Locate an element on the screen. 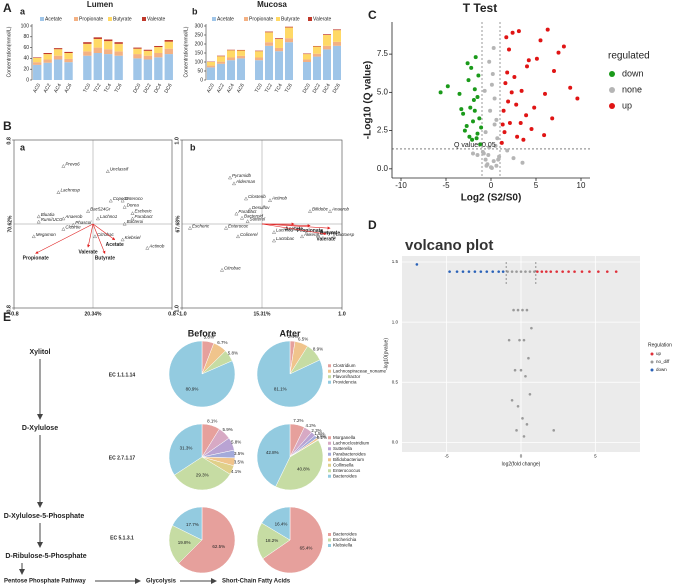  point-label: Copec3 is located at coordinates (121, 198).